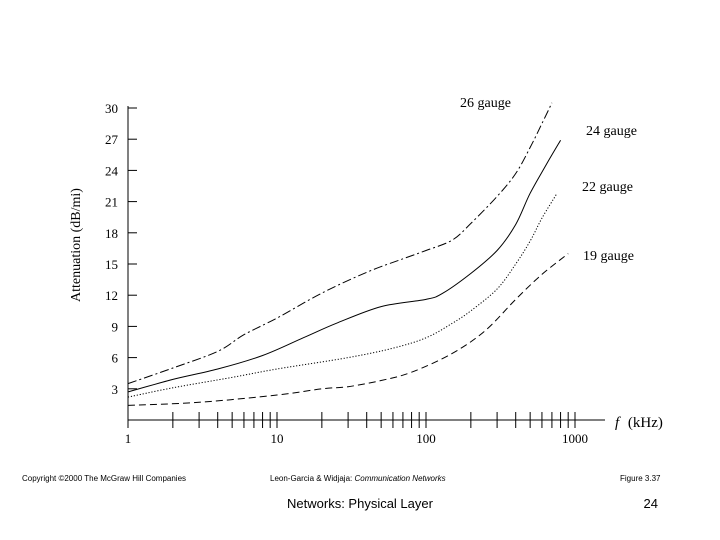  Describe the element at coordinates (365, 429) in the screenshot. I see `x-axis: 1 10 100 1000` at that location.